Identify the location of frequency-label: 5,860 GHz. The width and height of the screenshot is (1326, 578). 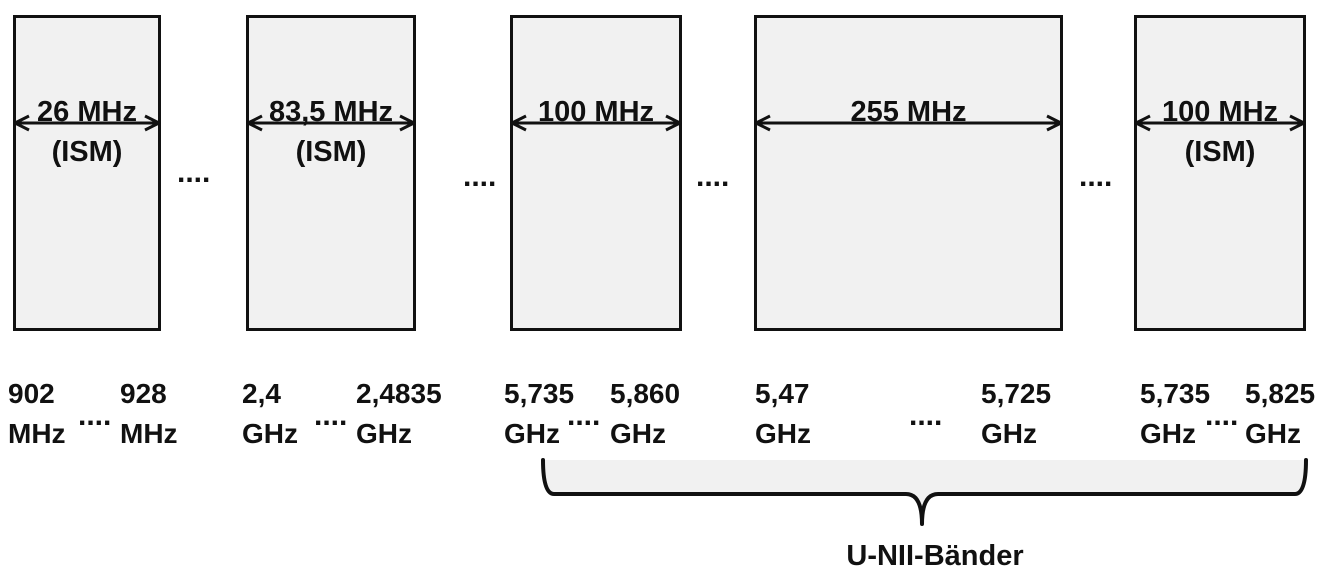
(645, 413).